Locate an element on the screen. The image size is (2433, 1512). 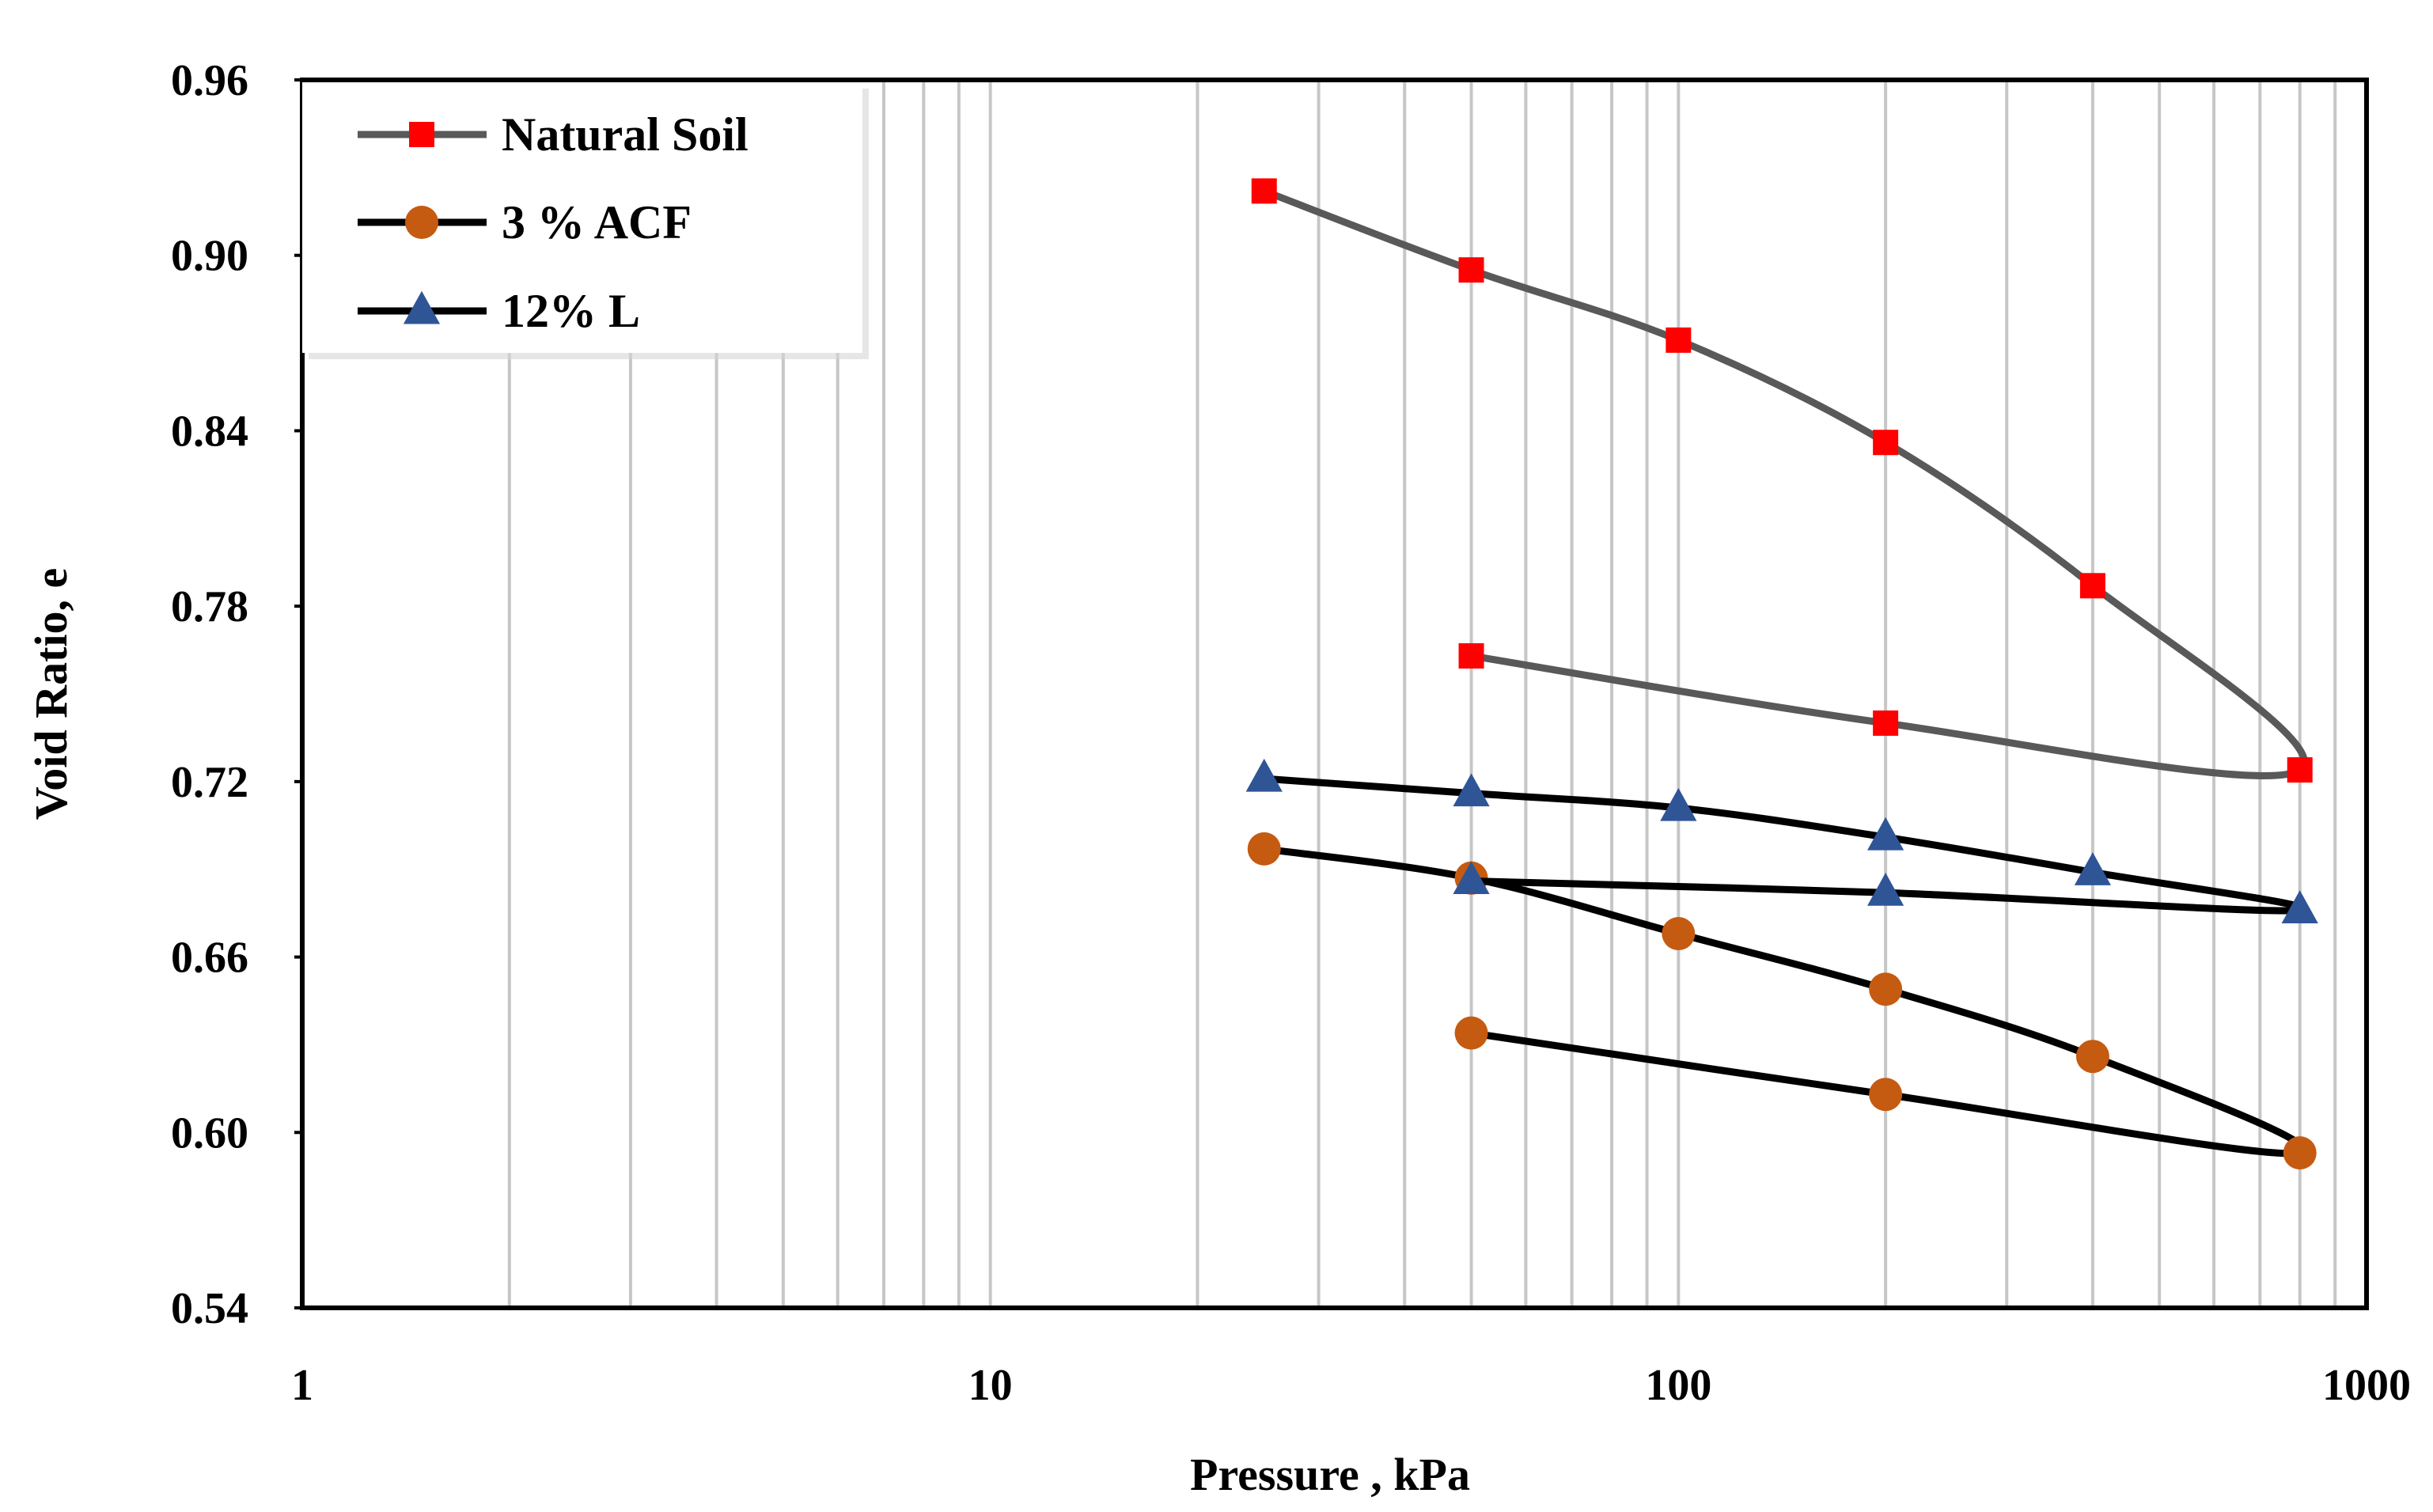
y-tick-label: 0.54 is located at coordinates (210, 1308).